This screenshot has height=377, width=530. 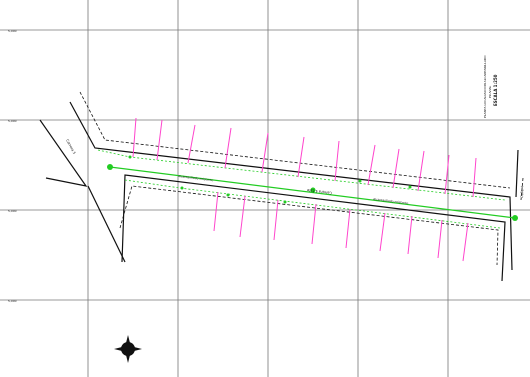 I want to click on title-scale: ESCALA 1:250, so click(x=495, y=90).